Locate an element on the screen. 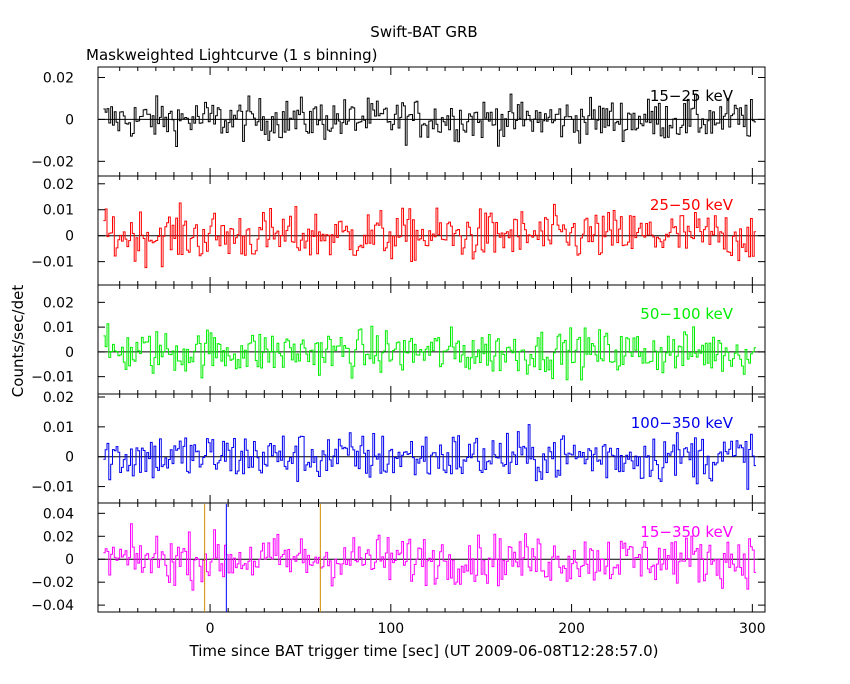  series-label: 15−25 keV is located at coordinates (692, 96).